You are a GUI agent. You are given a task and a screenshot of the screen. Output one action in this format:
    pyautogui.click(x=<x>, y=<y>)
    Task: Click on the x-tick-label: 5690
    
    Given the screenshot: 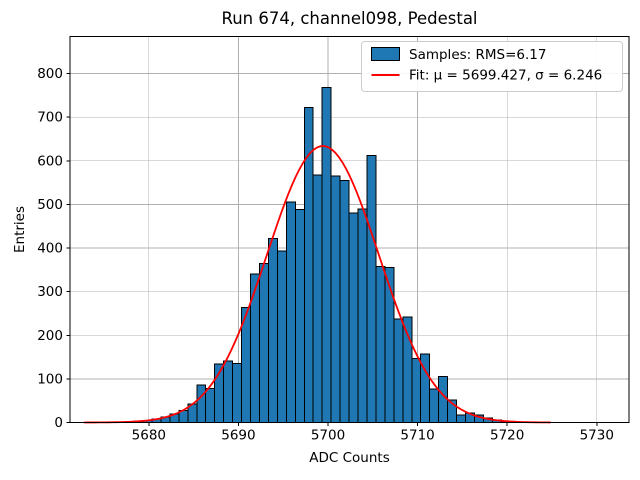 What is the action you would take?
    pyautogui.click(x=238, y=436)
    